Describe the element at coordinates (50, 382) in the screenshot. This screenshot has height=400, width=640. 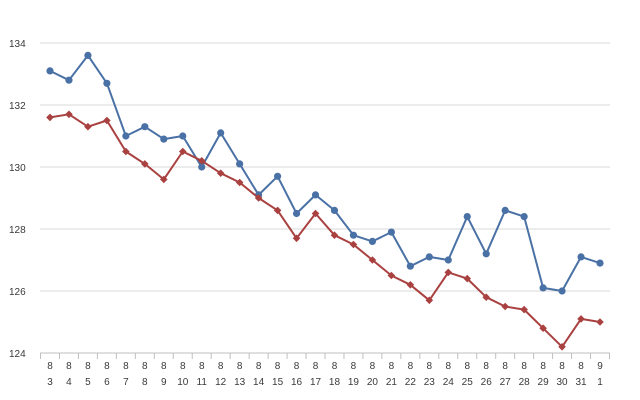
I see `x-tick-label-day: 3` at that location.